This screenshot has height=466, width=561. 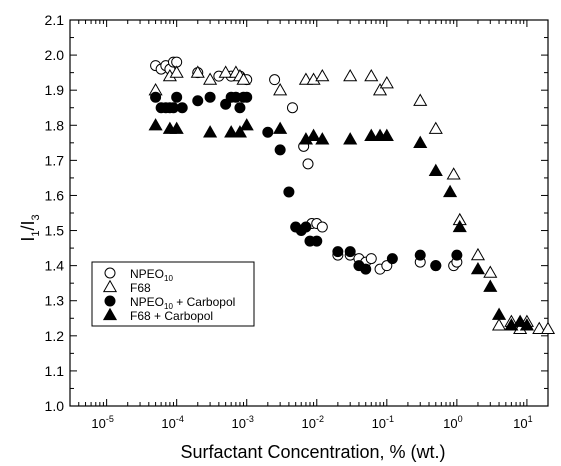 I want to click on x-tick-exponent: -4, so click(x=180, y=419).